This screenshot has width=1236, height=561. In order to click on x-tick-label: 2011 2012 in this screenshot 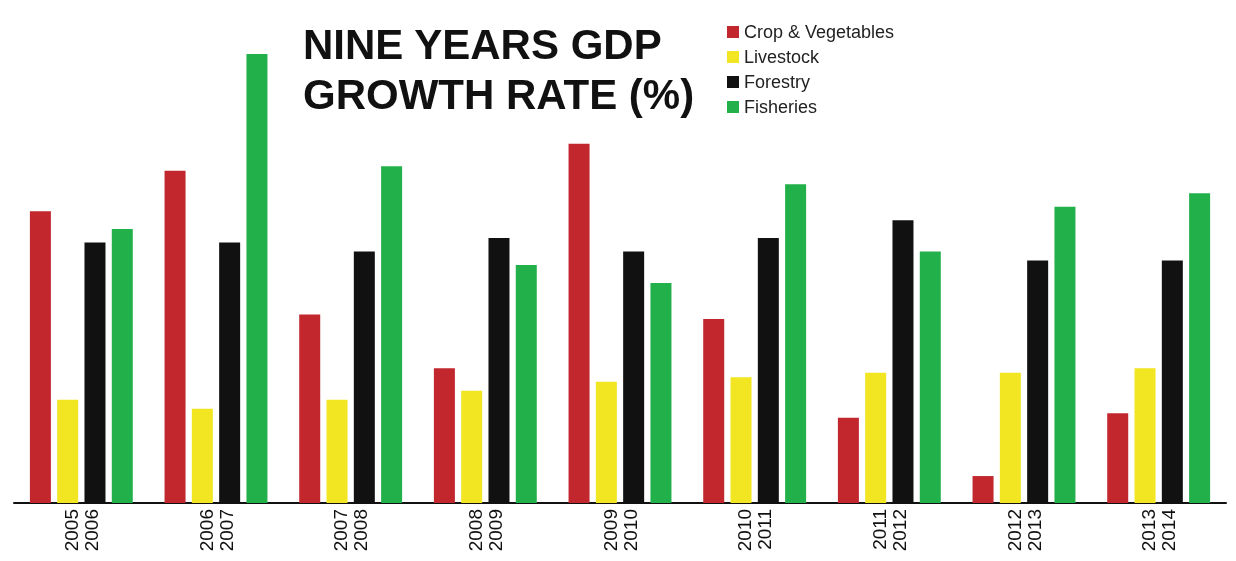, I will do `click(889, 530)`.